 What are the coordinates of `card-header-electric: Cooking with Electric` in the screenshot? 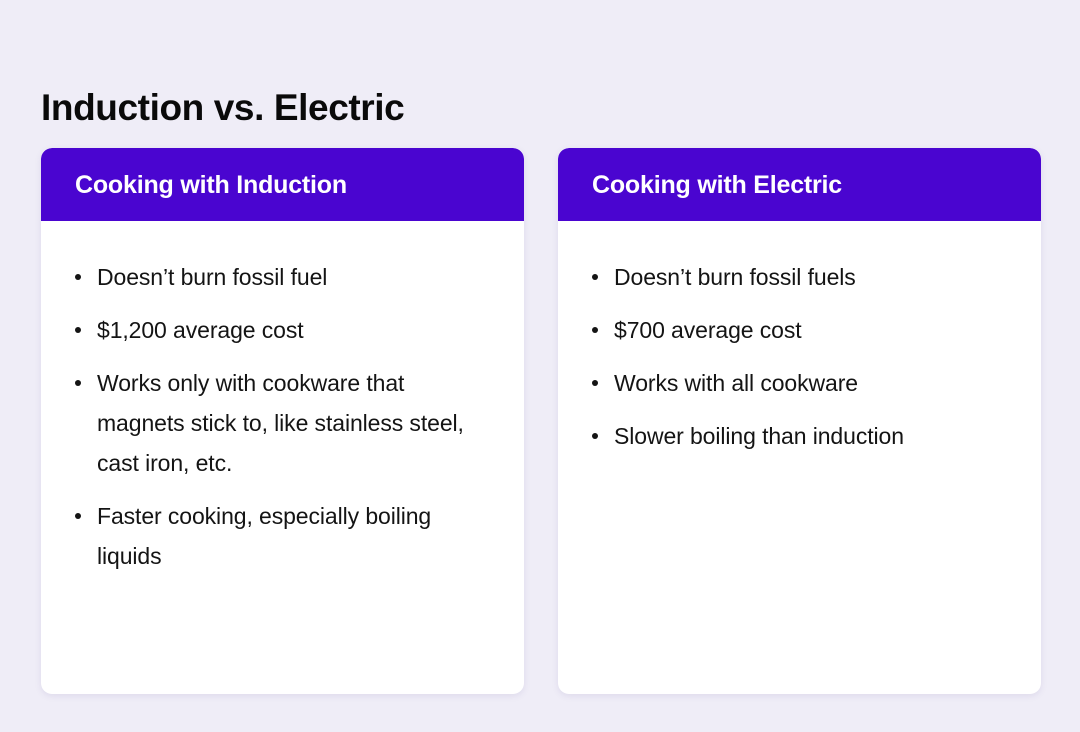 It's located at (799, 184).